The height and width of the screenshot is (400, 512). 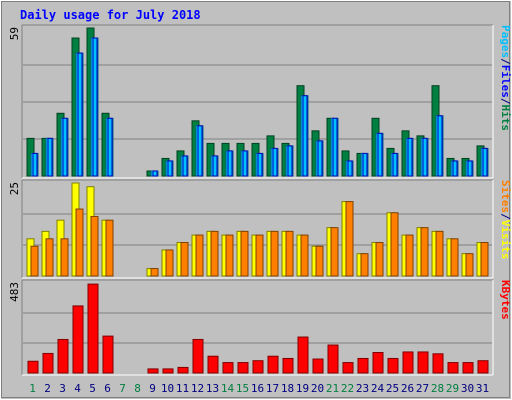 I want to click on y-axis-max-label: 483, so click(x=14, y=292).